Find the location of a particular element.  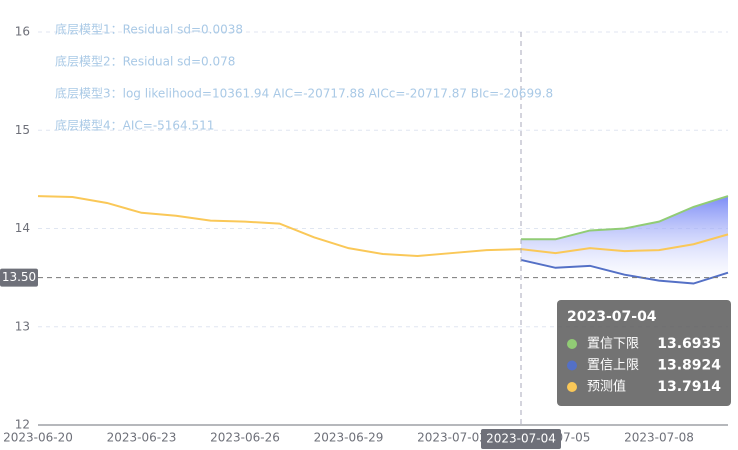

axis-pointer-label: 2023-07-04 is located at coordinates (521, 439).